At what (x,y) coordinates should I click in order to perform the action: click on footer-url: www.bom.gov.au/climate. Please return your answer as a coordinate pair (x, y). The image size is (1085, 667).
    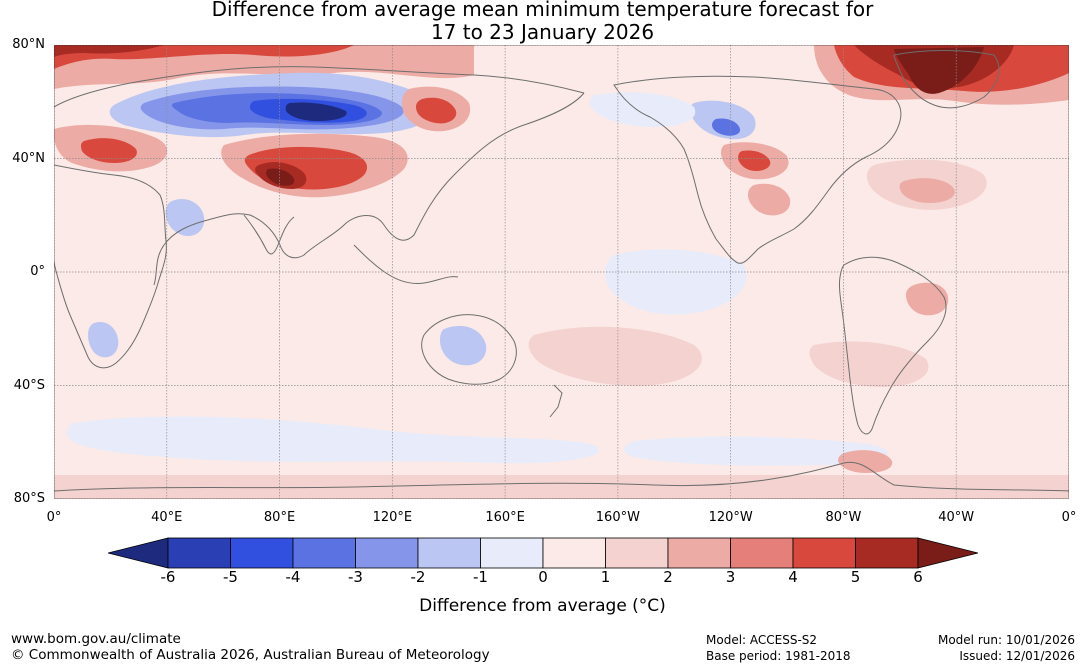
    Looking at the image, I should click on (96, 639).